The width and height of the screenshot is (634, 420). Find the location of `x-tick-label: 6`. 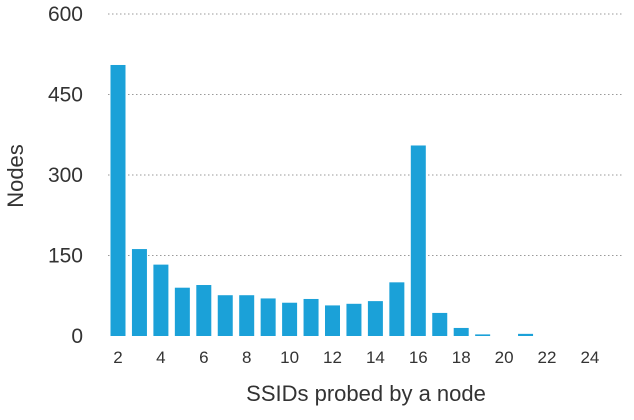

x-tick-label: 6 is located at coordinates (203, 357).